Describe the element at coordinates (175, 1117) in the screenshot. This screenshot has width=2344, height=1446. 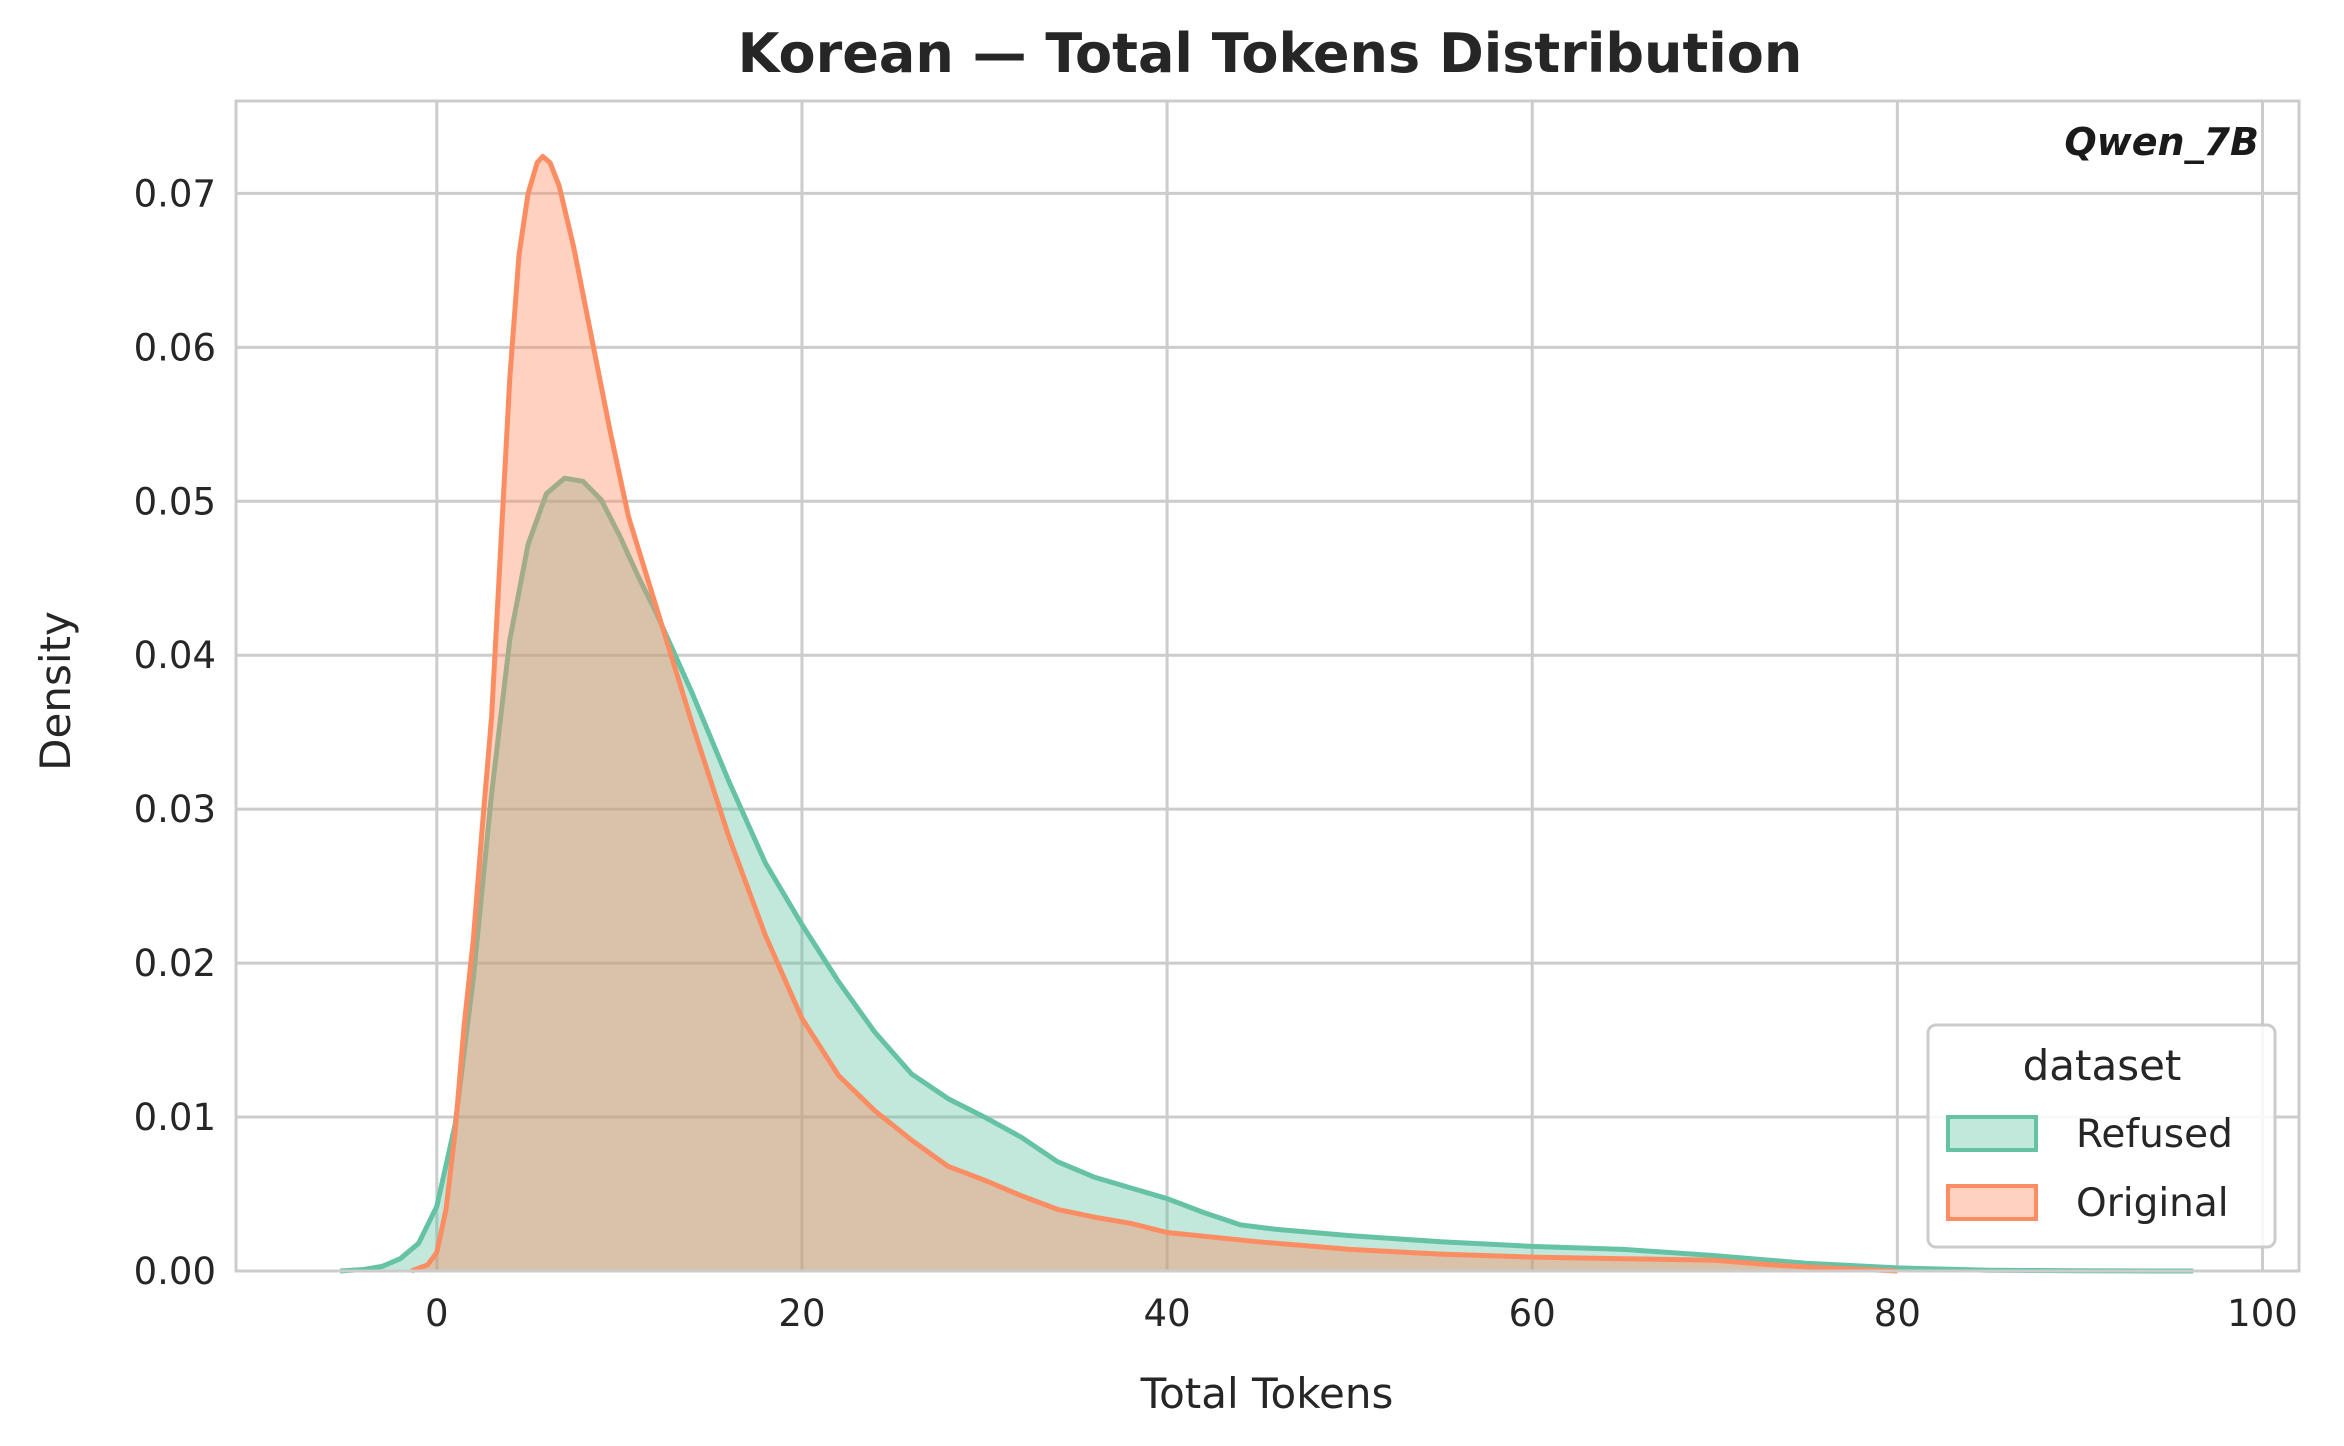
I see `y-tick-label: 0.01` at that location.